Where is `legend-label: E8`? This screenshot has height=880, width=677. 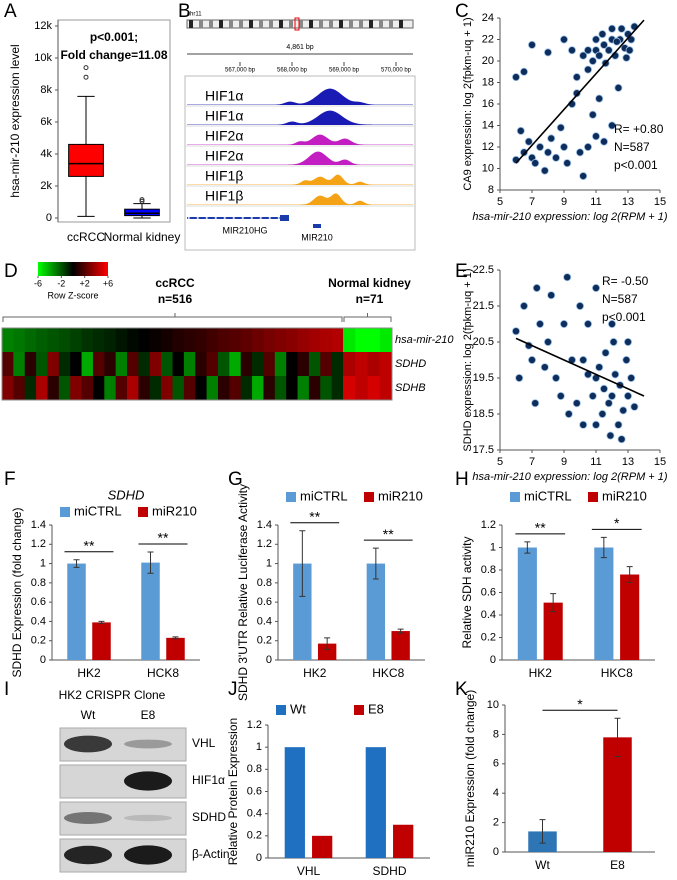 legend-label: E8 is located at coordinates (376, 708).